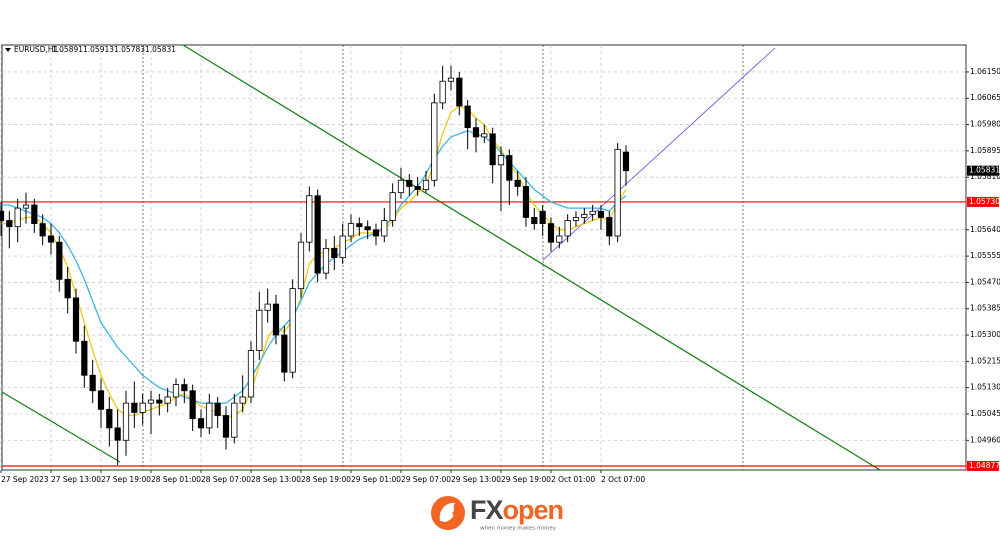 This screenshot has height=544, width=1000. I want to click on x-tick-label: 27 Sep 2023, so click(25, 479).